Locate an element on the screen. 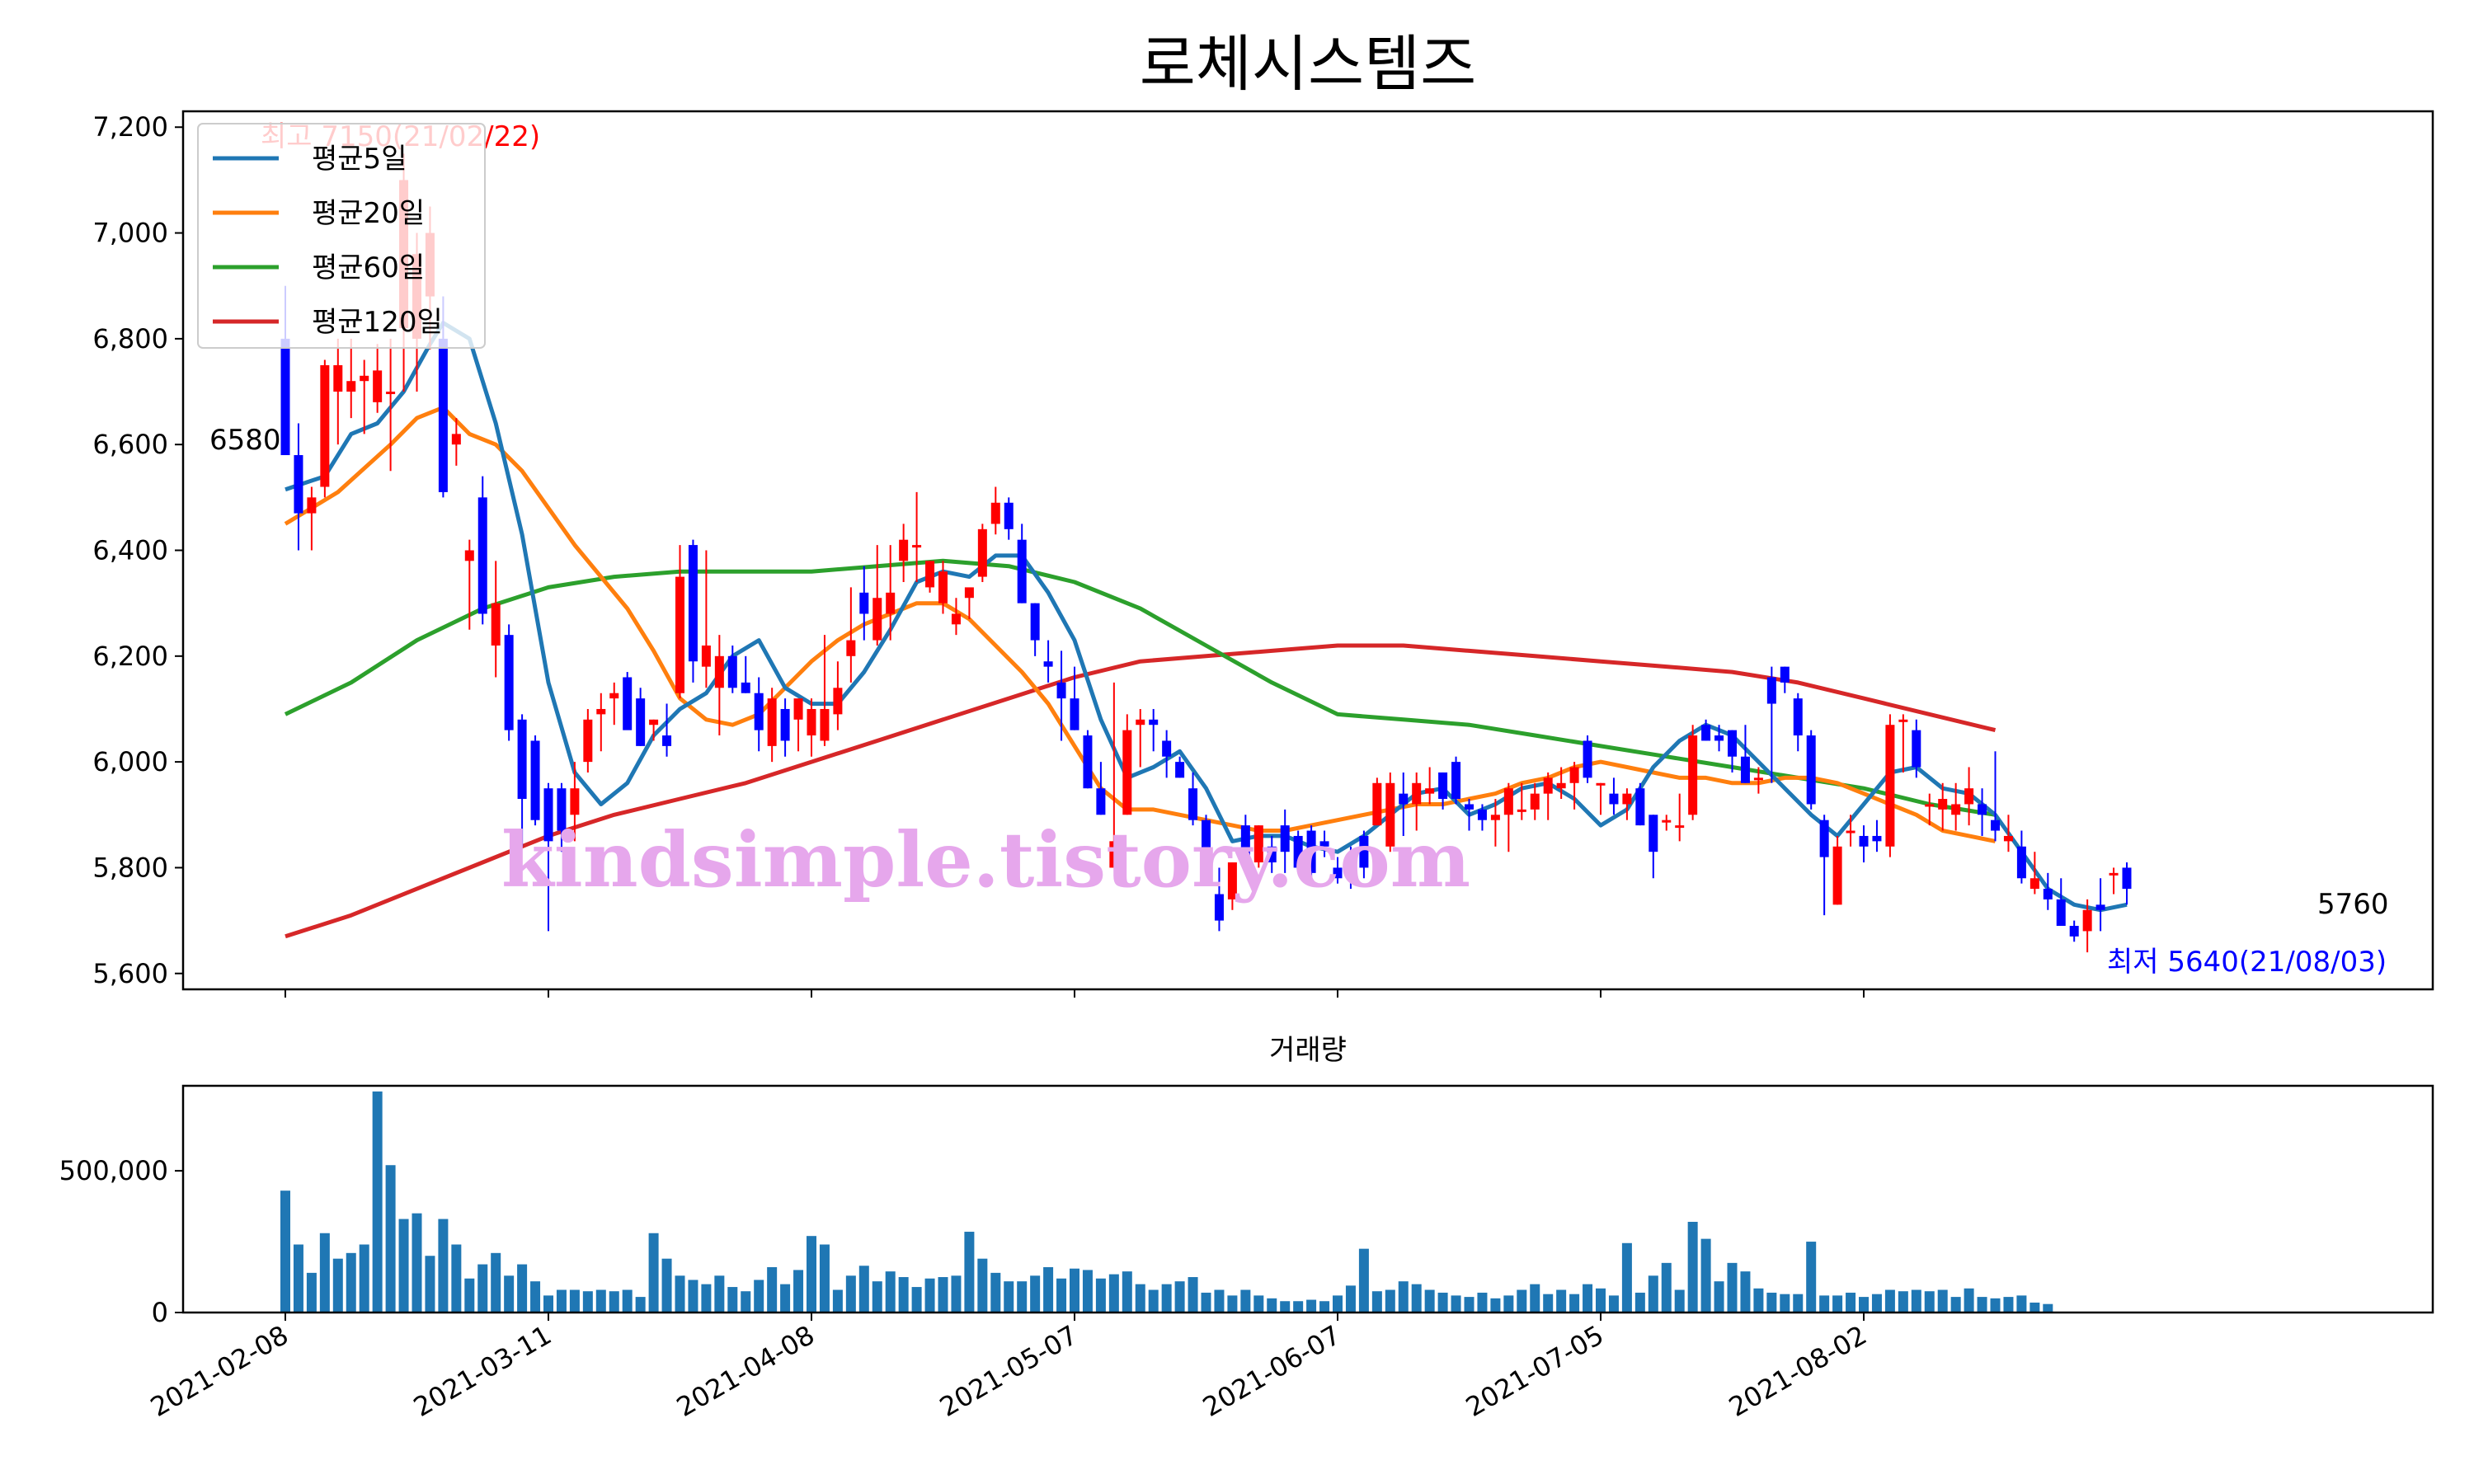  low-annotation: 최저 5640(21/08/03) is located at coordinates (2247, 963).